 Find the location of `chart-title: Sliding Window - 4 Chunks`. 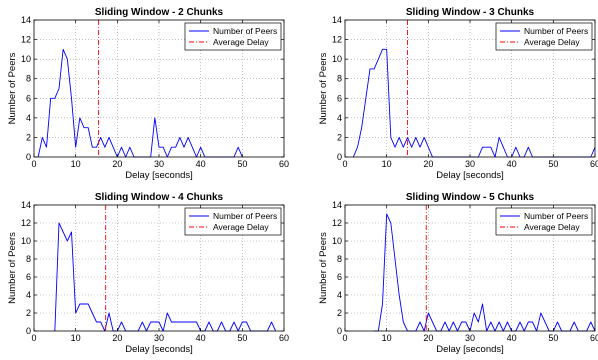

chart-title: Sliding Window - 4 Chunks is located at coordinates (159, 197).